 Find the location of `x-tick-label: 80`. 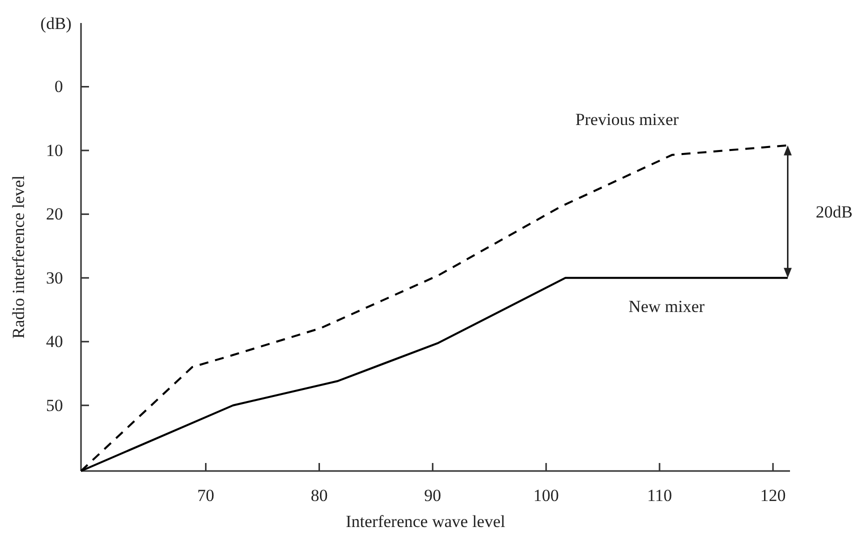

x-tick-label: 80 is located at coordinates (319, 496).